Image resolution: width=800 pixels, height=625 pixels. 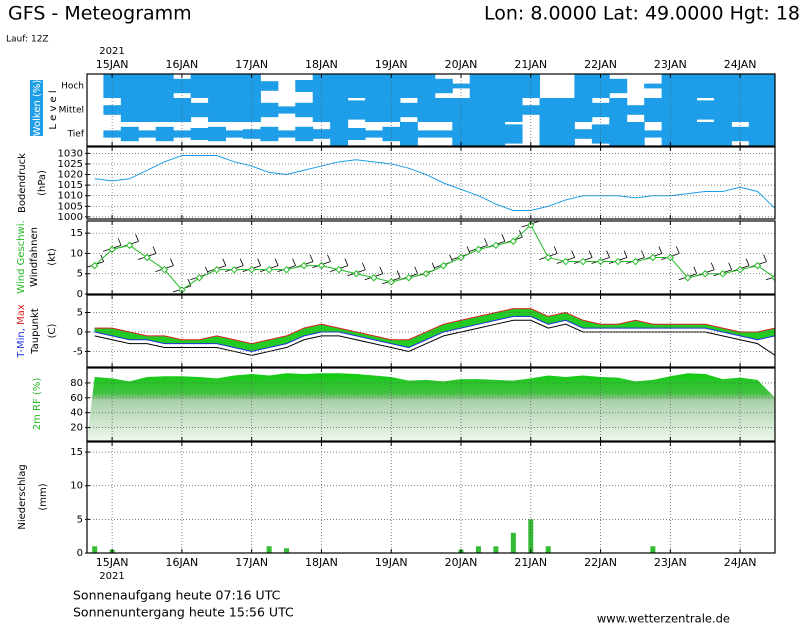 I want to click on run: Lauf: 12Z, so click(x=27, y=40).